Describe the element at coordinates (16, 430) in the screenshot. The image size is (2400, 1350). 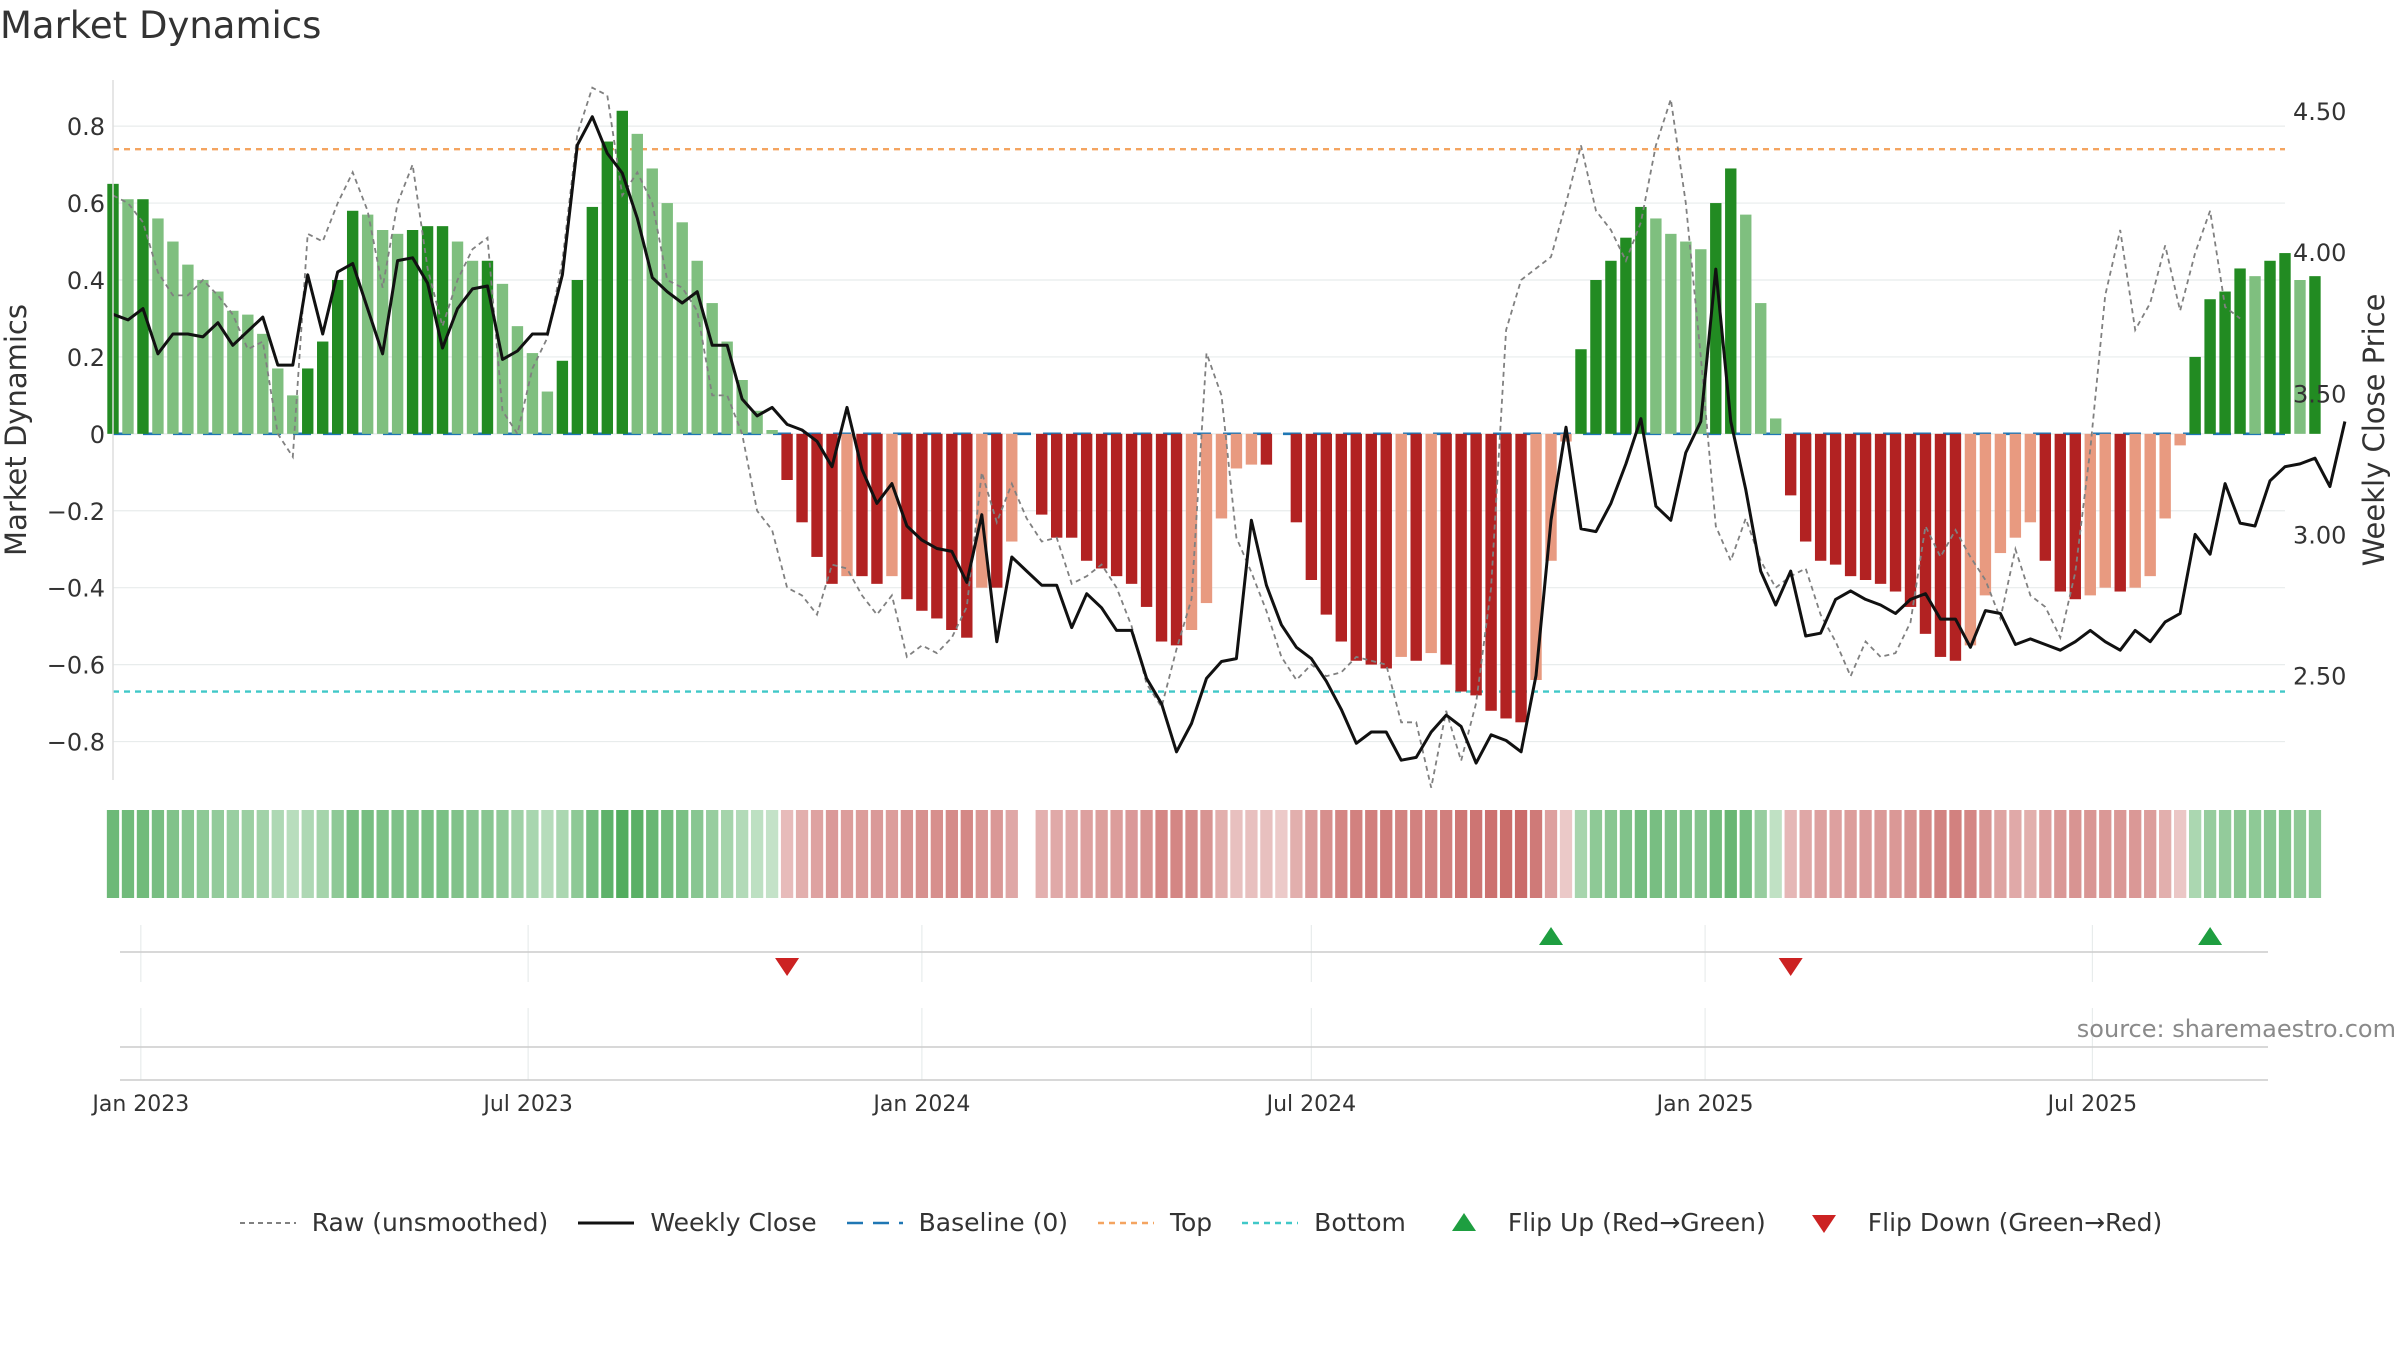
I see `y-axis-left-label: Market Dynamics` at that location.